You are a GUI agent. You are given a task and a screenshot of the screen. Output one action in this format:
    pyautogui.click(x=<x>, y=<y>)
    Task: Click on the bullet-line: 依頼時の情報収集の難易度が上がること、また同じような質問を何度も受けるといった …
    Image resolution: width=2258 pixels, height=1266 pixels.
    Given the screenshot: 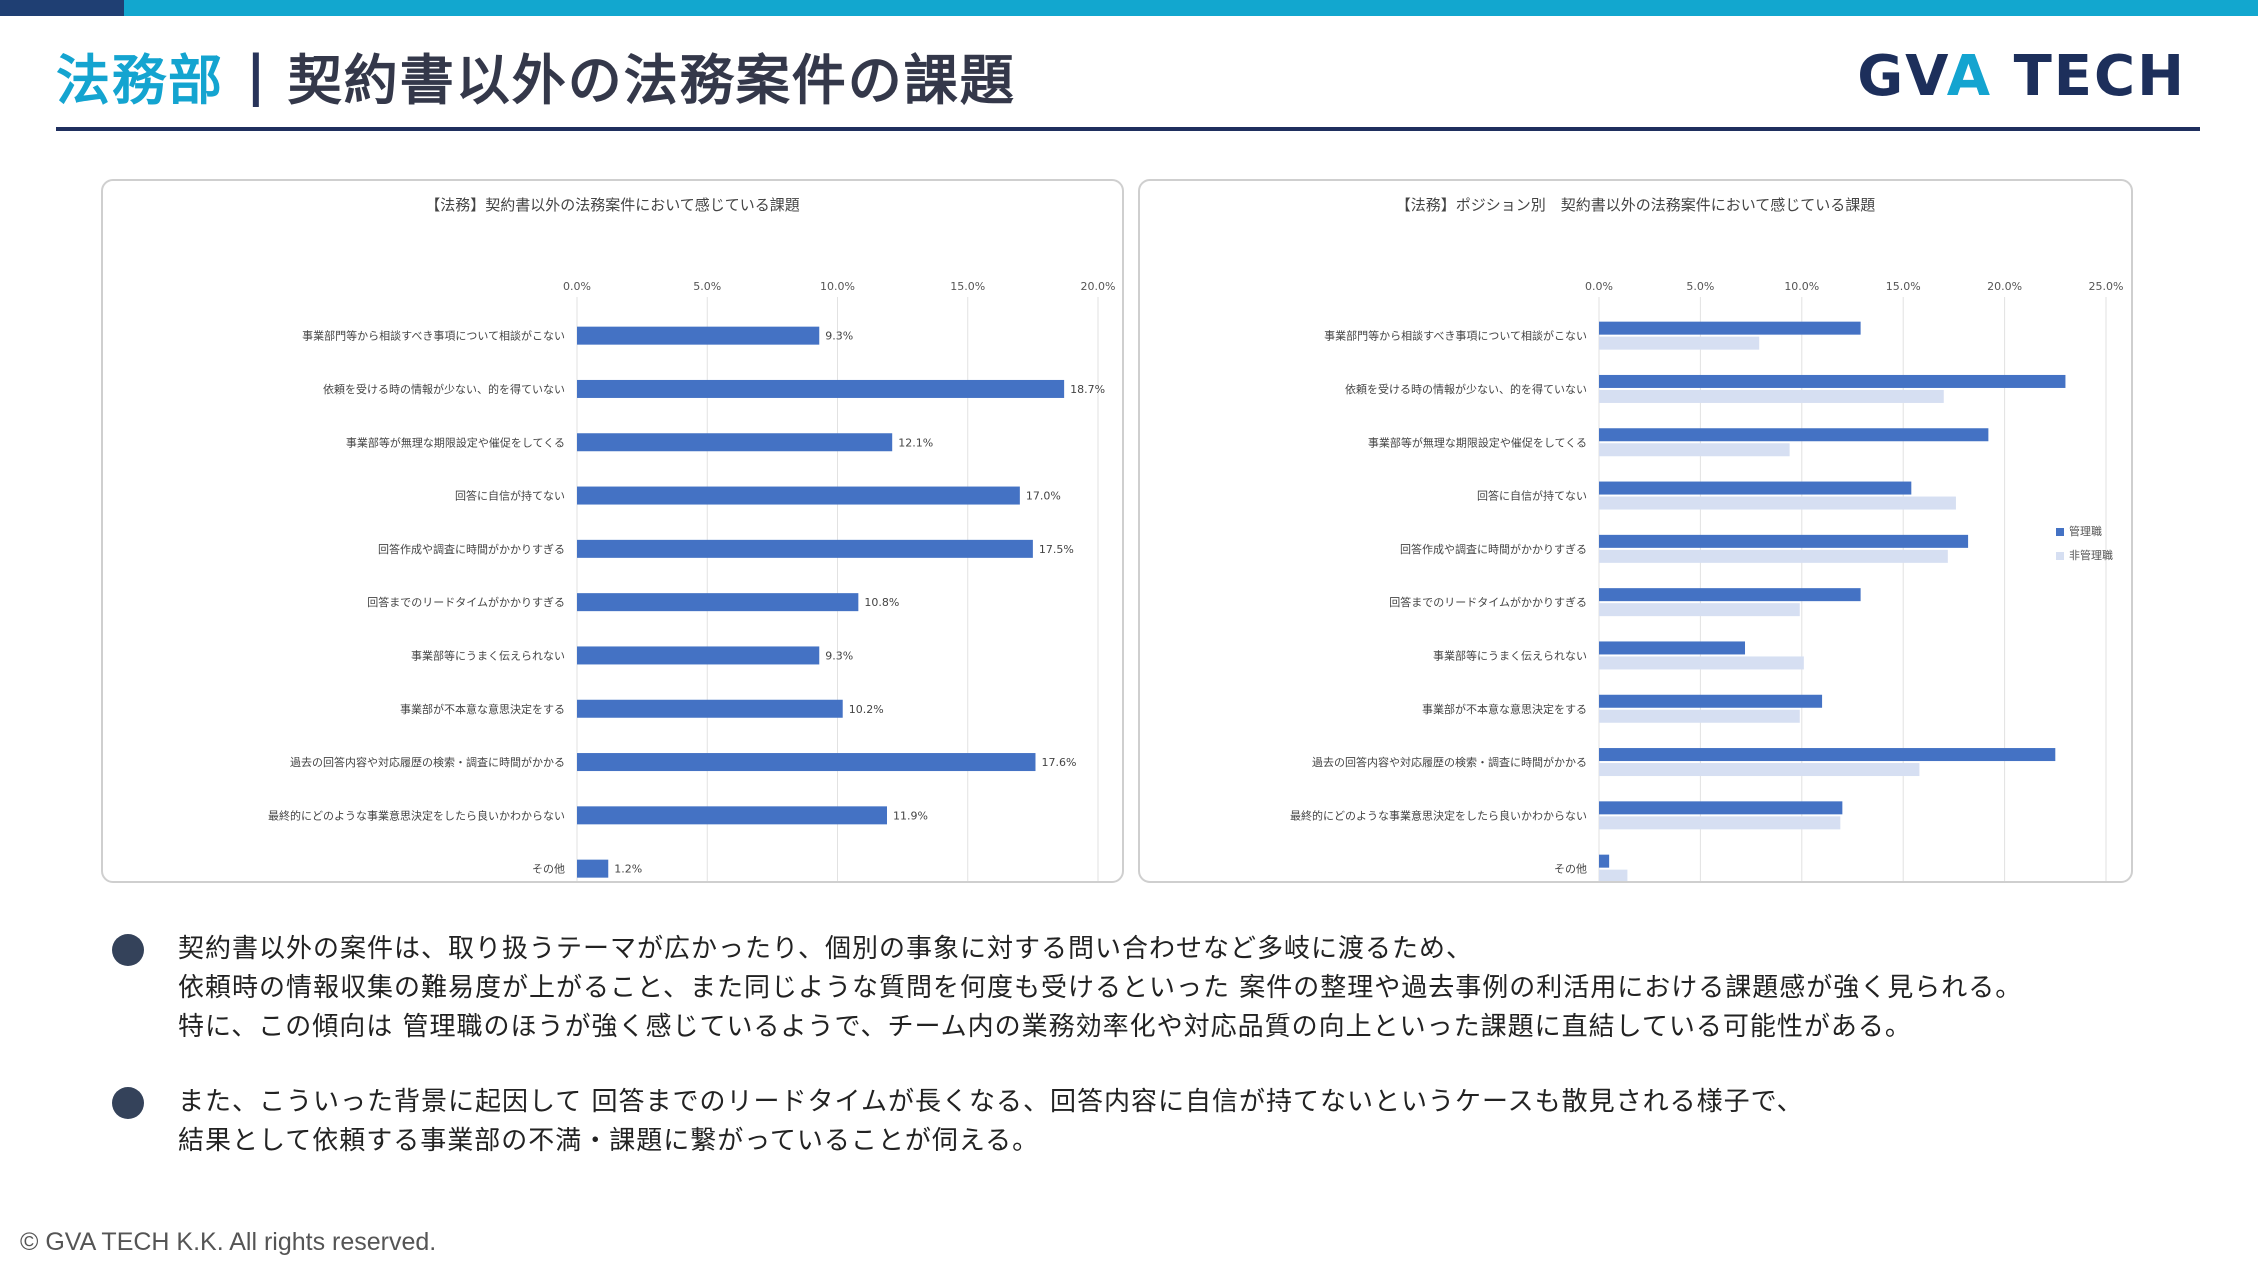 What is the action you would take?
    pyautogui.click(x=1100, y=988)
    